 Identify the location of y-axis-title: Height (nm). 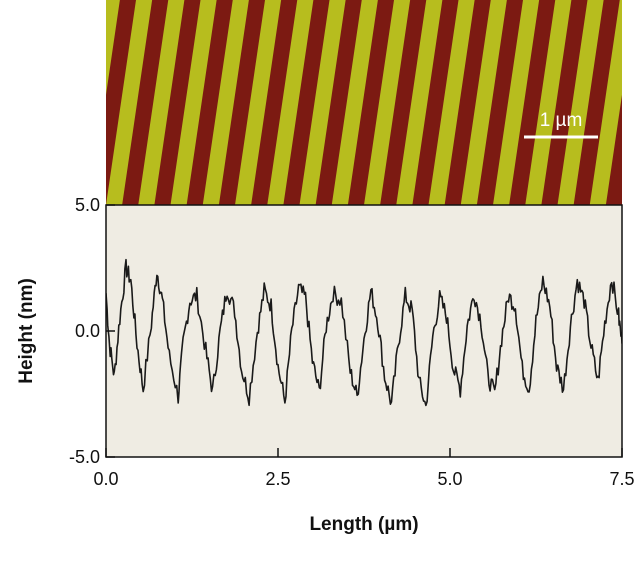
(26, 331).